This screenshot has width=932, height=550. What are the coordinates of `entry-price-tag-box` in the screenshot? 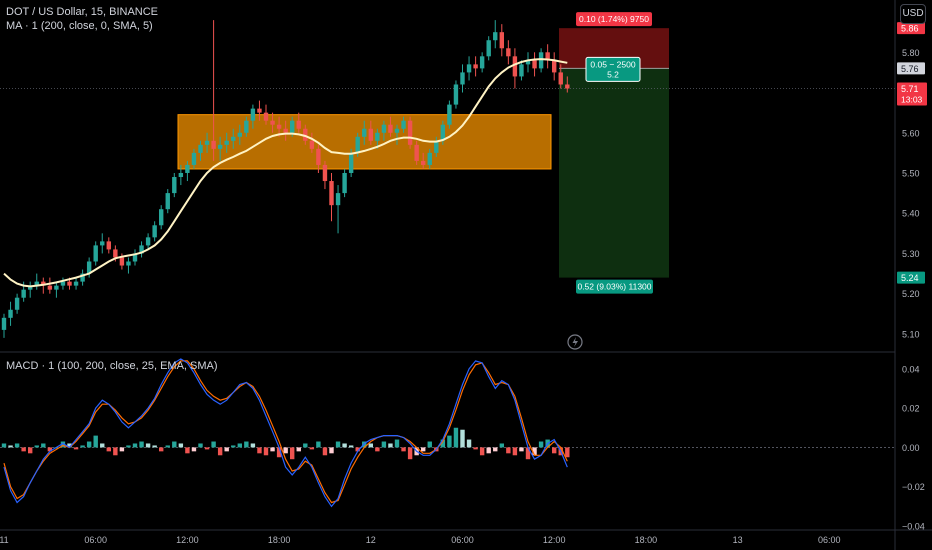 It's located at (911, 68).